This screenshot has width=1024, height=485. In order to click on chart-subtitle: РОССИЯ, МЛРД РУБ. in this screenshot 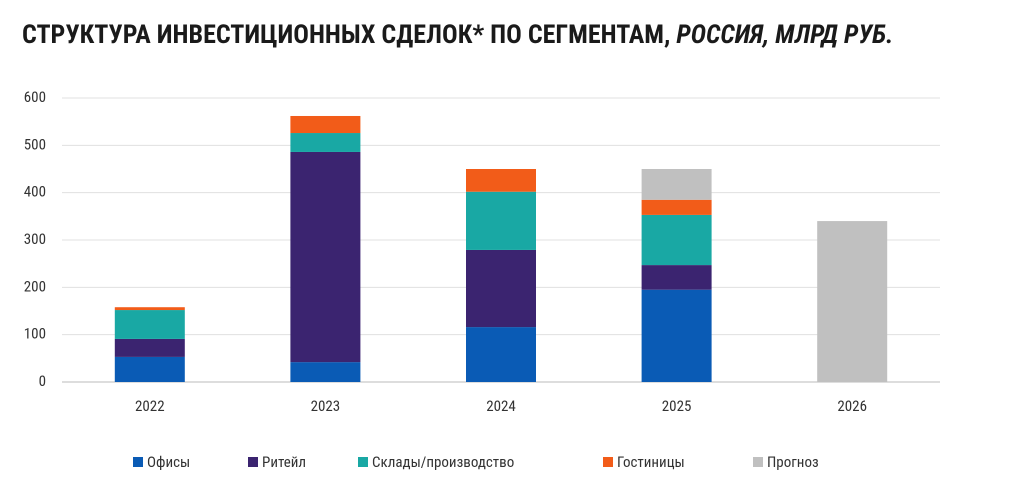, I will do `click(784, 35)`.